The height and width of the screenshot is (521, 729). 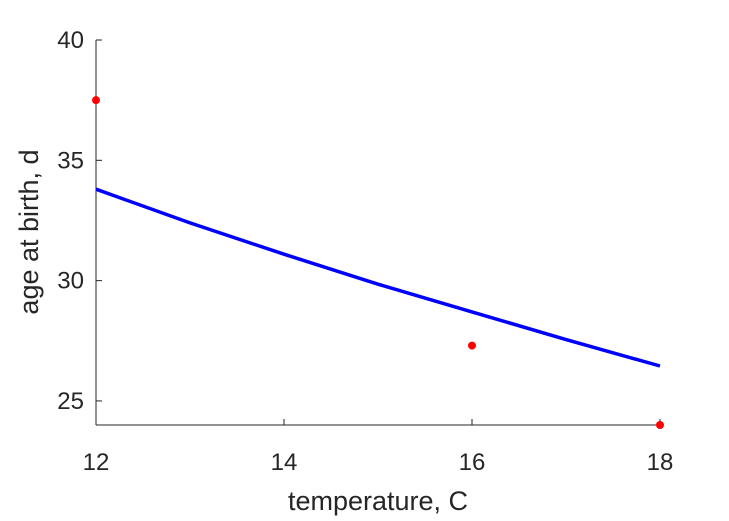 What do you see at coordinates (378, 501) in the screenshot?
I see `x-axis-label: temperature, C` at bounding box center [378, 501].